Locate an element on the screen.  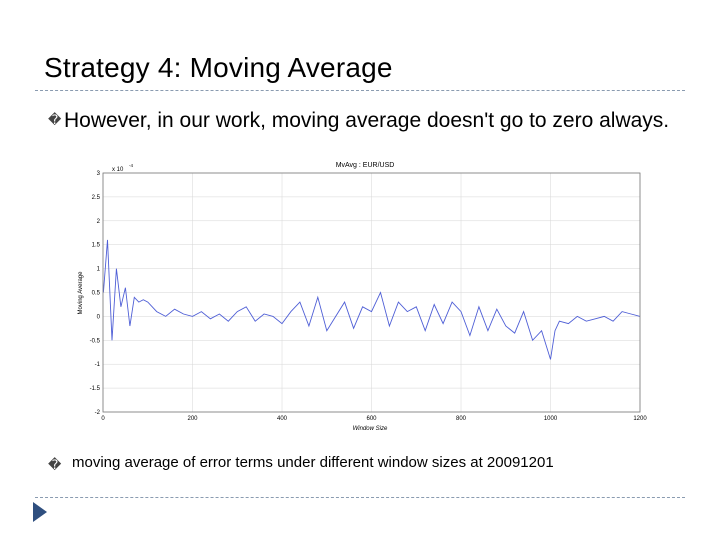
y-axis-label: Moving Average is located at coordinates (81, 293).